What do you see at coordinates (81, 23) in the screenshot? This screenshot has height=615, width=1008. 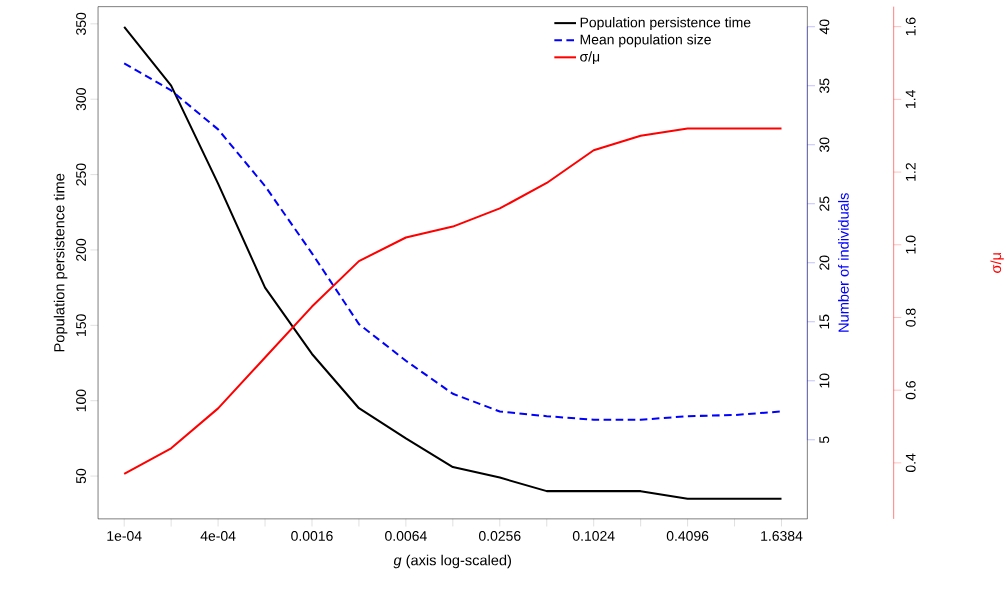 I see `y-tick-label: 350` at bounding box center [81, 23].